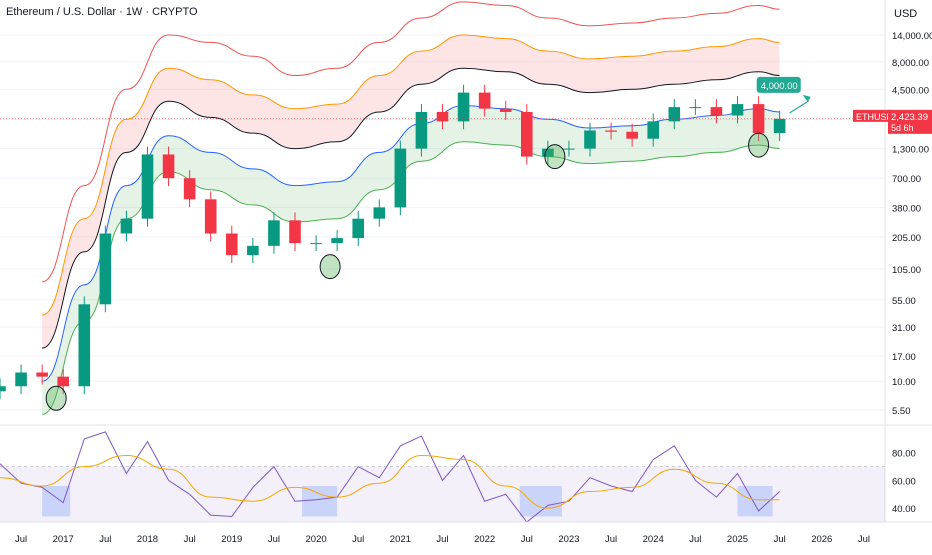  Describe the element at coordinates (904, 481) in the screenshot. I see `rsi-tick-label: 60.00` at that location.